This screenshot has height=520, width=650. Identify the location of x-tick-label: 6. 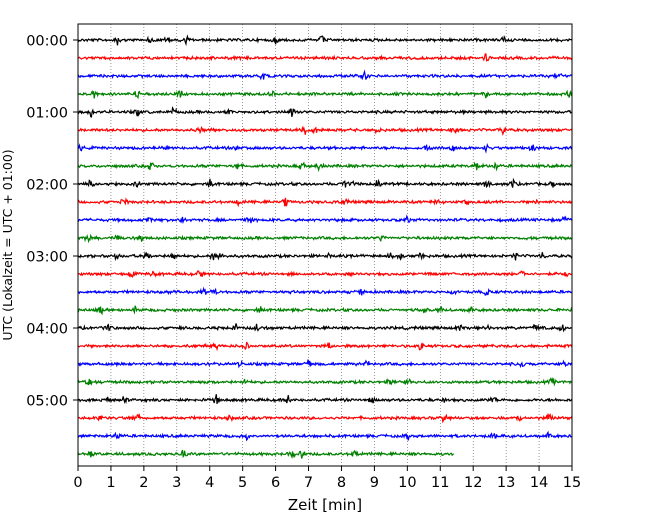
(275, 483).